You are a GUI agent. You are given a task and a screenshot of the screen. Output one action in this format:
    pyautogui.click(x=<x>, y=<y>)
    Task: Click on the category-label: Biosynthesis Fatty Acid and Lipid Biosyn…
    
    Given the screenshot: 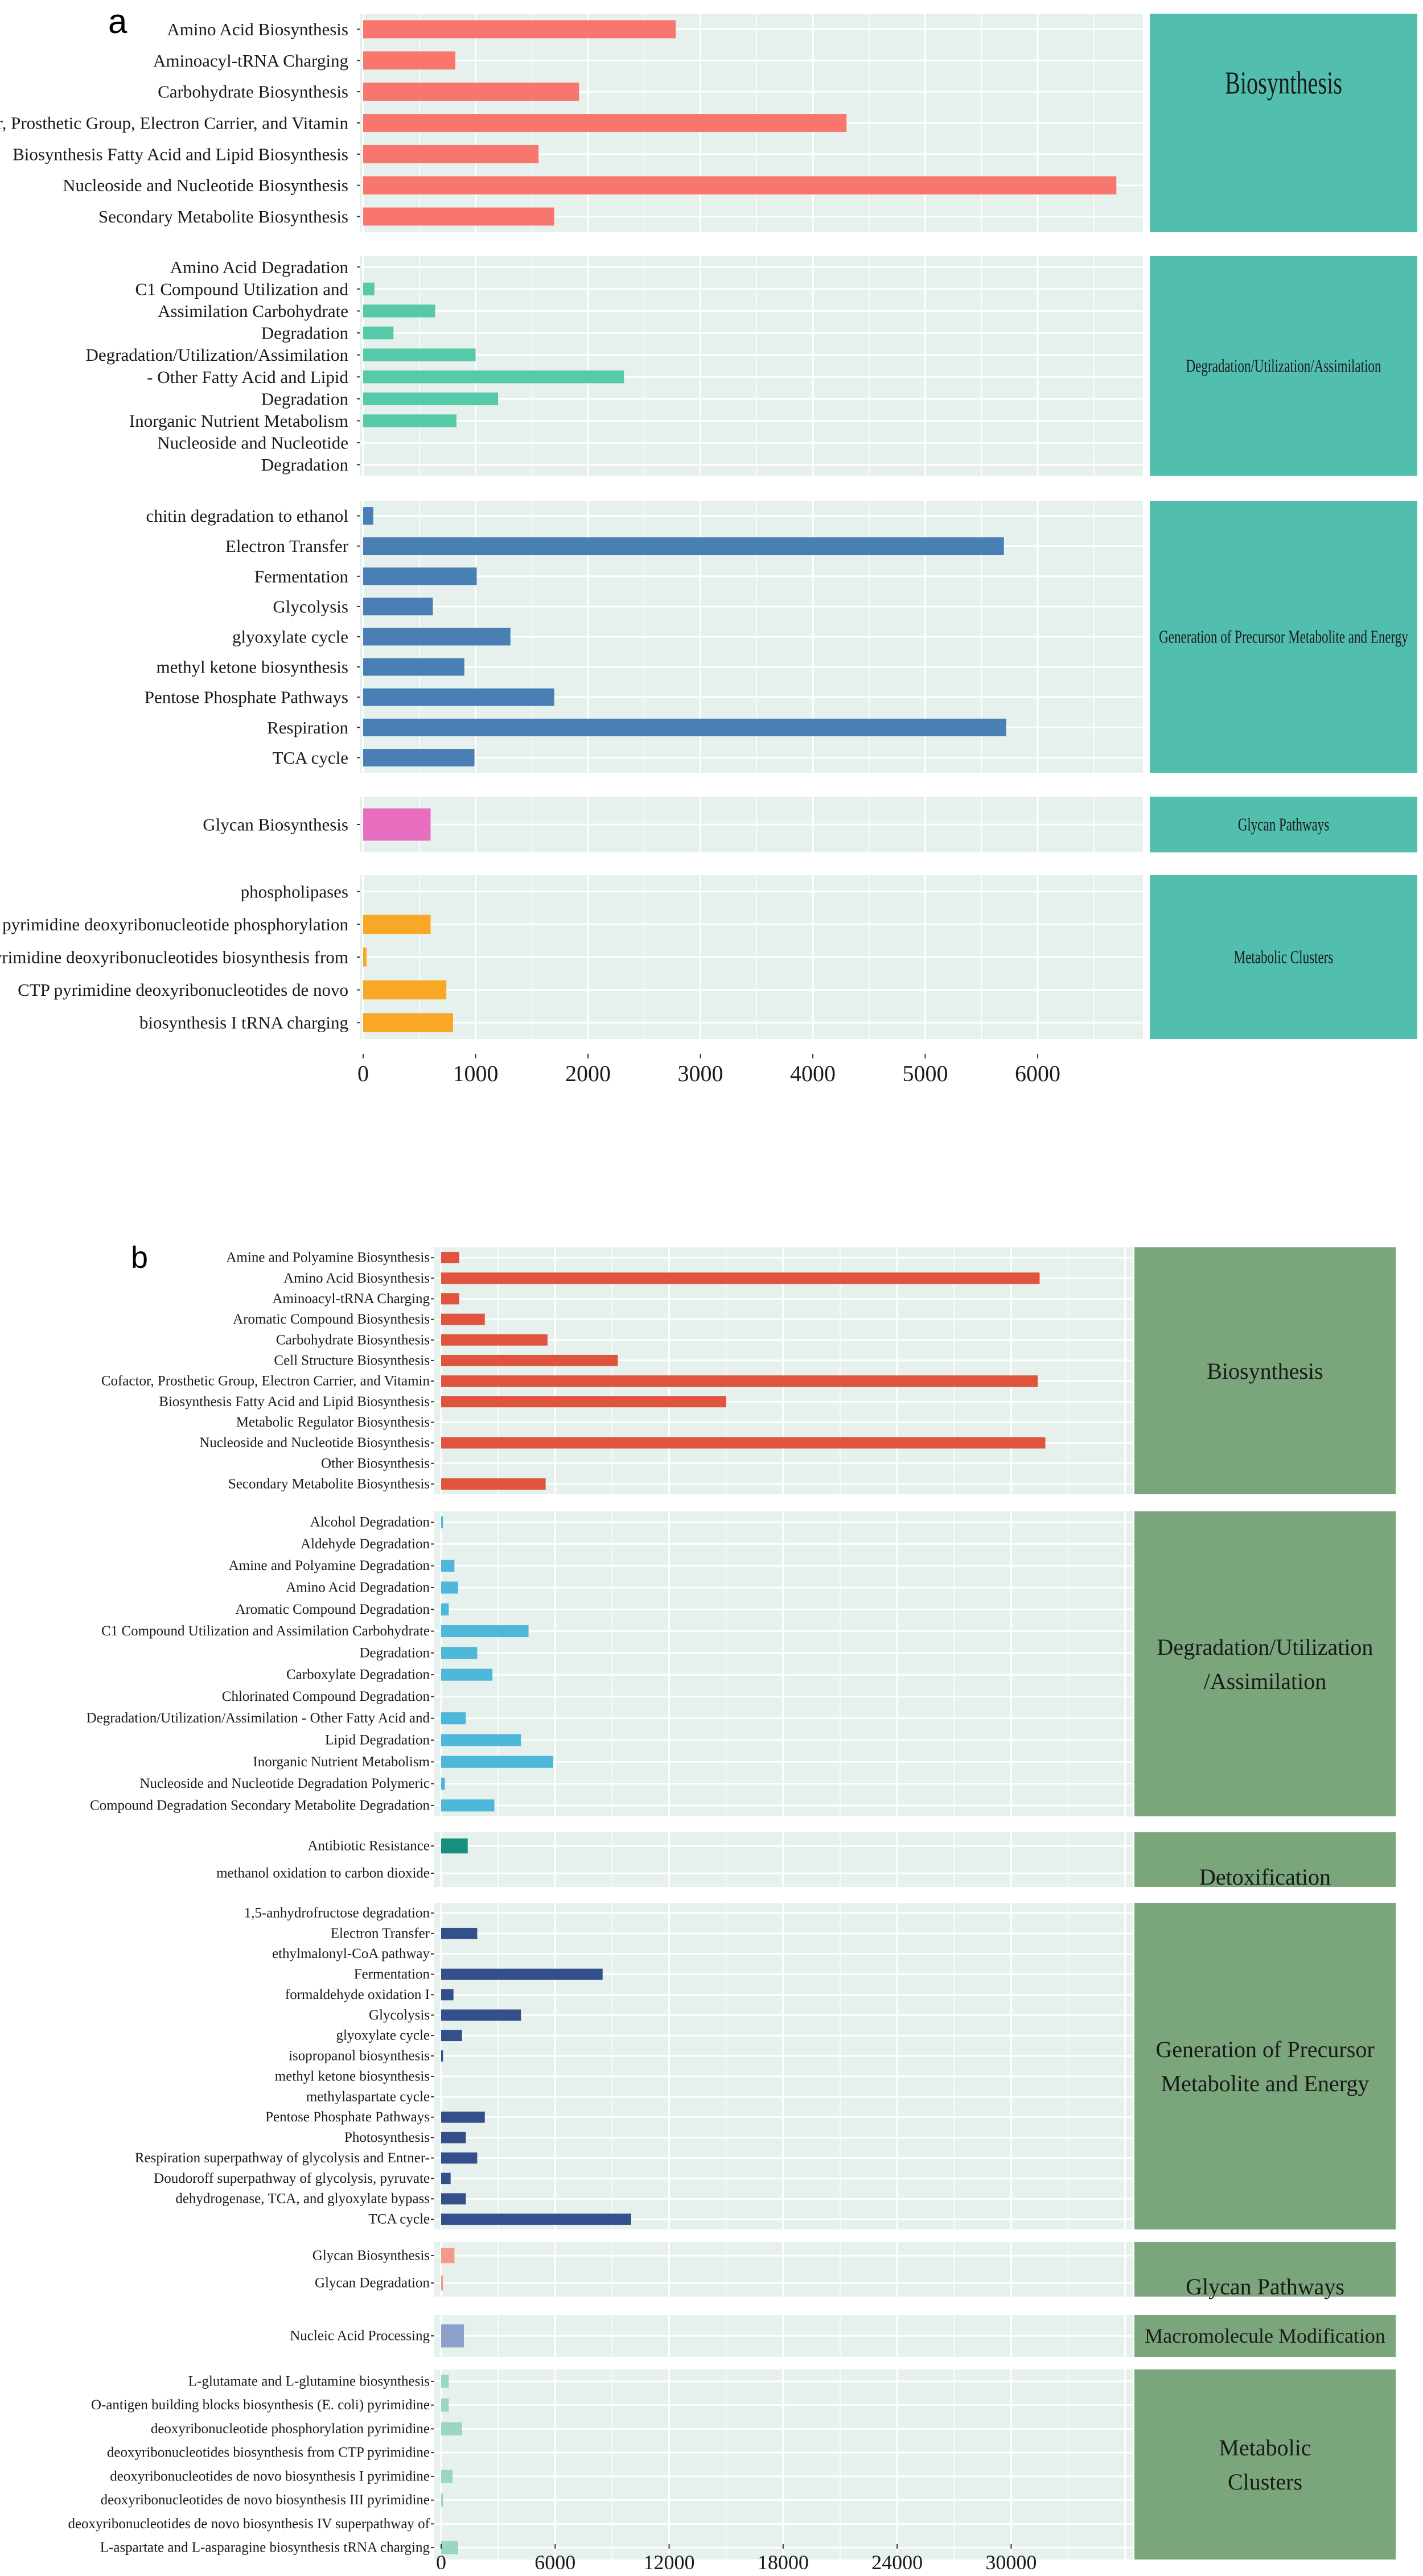 What is the action you would take?
    pyautogui.click(x=181, y=154)
    